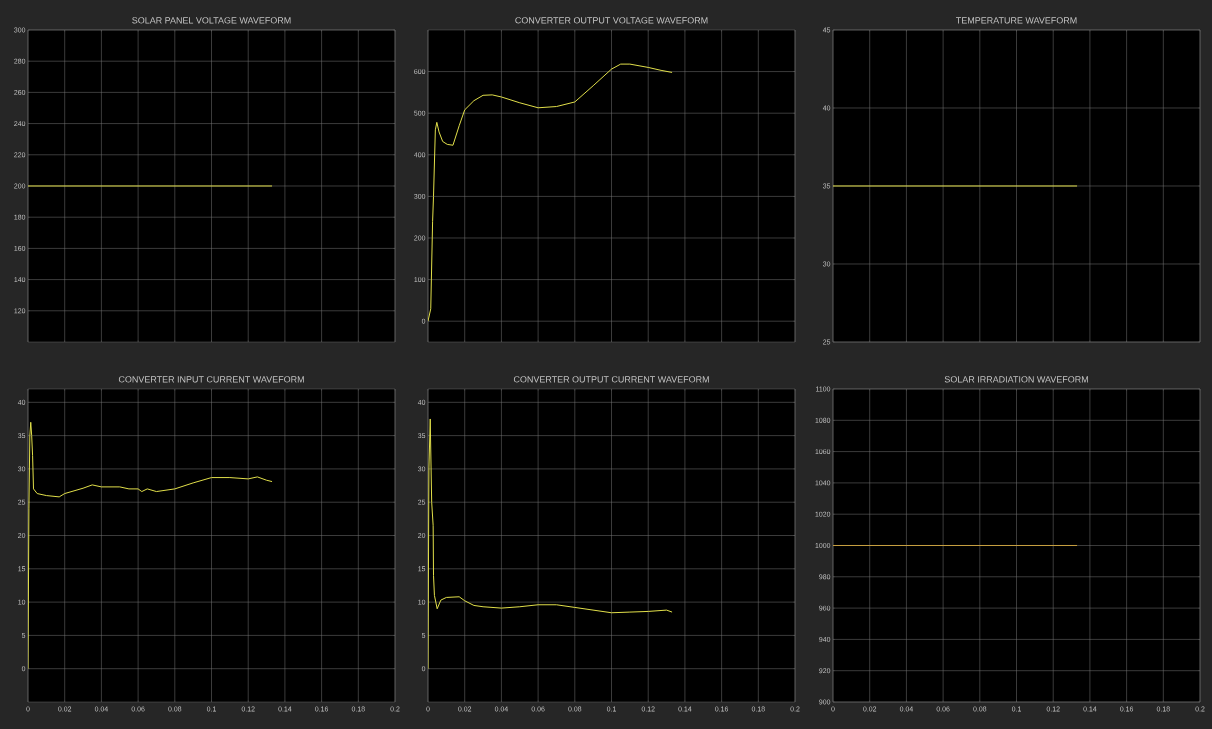 The width and height of the screenshot is (1212, 729). What do you see at coordinates (611, 379) in the screenshot?
I see `chart-title: CONVERTER OUTPUT CURRENT WAVEFORM` at bounding box center [611, 379].